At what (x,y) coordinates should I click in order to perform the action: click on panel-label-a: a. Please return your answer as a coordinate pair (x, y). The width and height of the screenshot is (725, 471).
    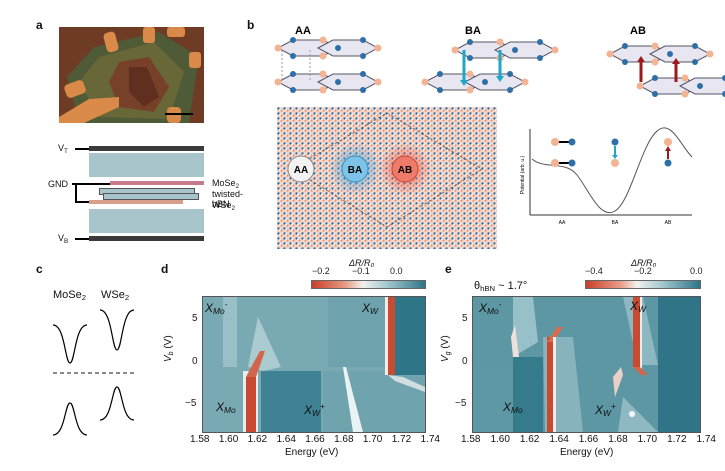
    Looking at the image, I should click on (39, 25).